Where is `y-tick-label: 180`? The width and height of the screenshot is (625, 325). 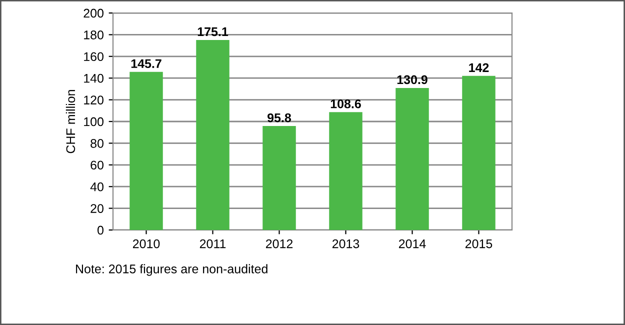 y-tick-label: 180 is located at coordinates (94, 35).